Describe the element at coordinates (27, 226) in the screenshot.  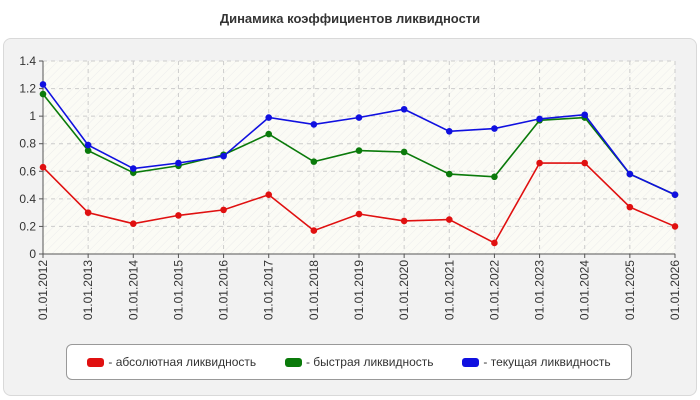
I see `y-tick-label: 0.2` at that location.